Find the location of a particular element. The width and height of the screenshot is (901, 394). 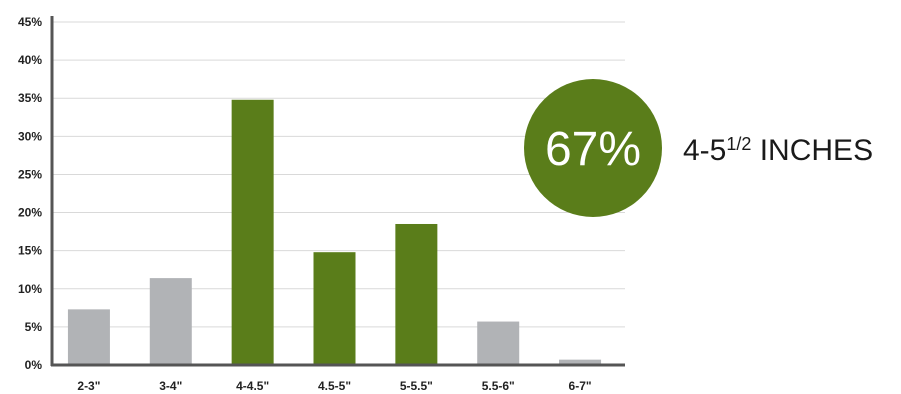

y-tick-label: 40% is located at coordinates (30, 60).